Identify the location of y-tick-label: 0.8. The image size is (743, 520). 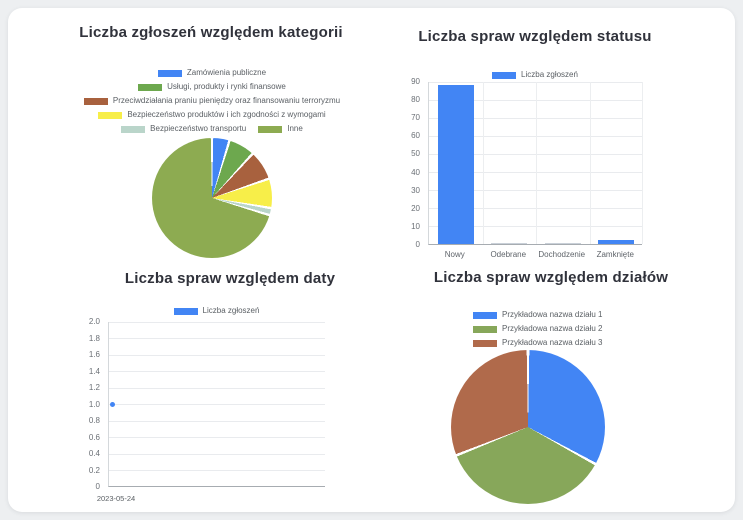
(94, 420).